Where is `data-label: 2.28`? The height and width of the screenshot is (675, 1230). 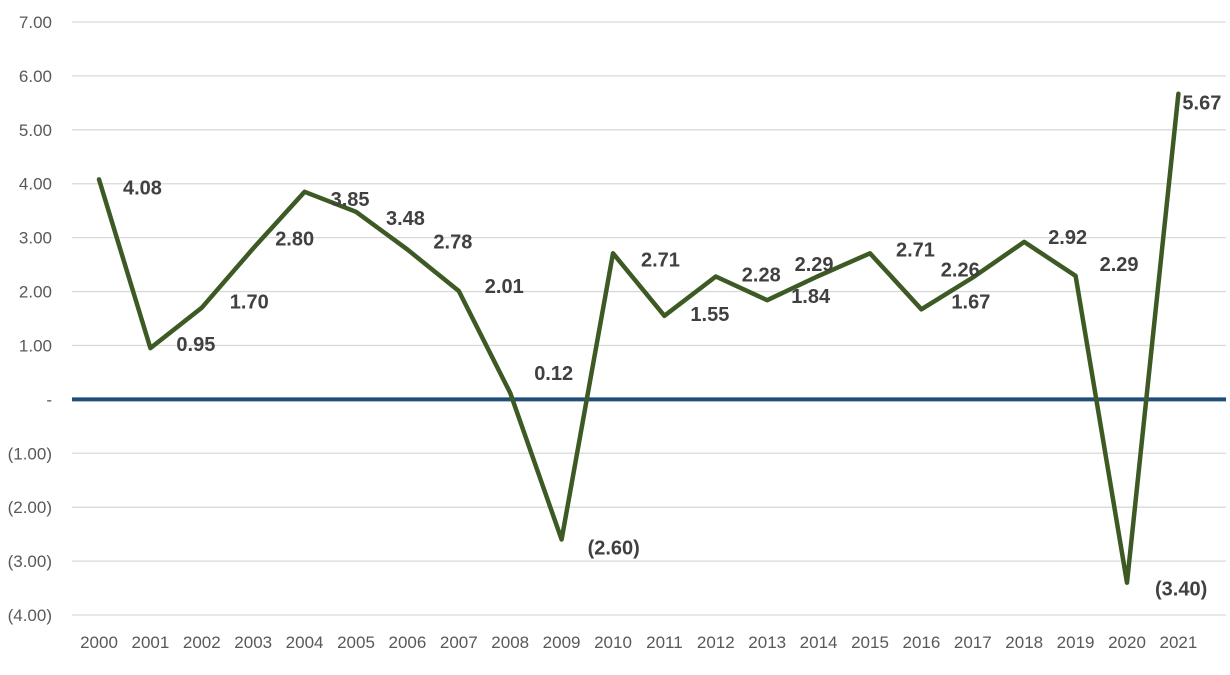 data-label: 2.28 is located at coordinates (761, 275).